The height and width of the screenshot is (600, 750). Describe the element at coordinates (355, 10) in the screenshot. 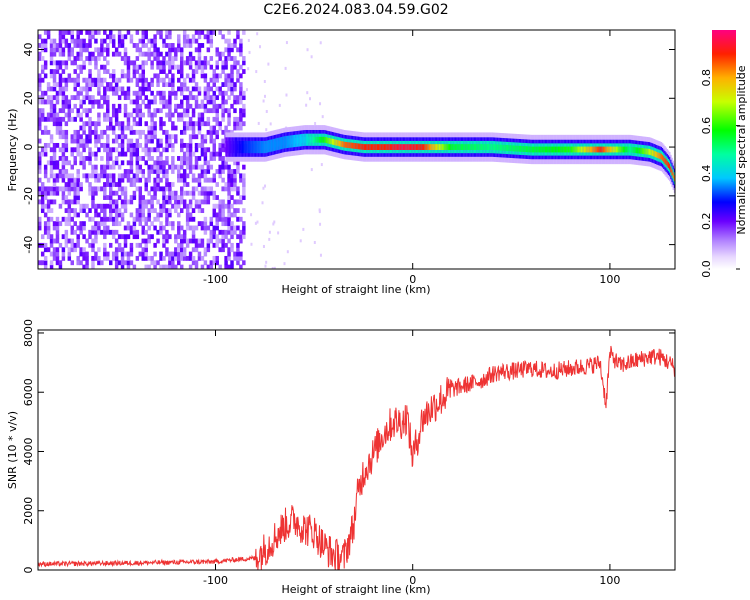

I see `figure-title: C2E6.2024.083.04.59.G02` at that location.